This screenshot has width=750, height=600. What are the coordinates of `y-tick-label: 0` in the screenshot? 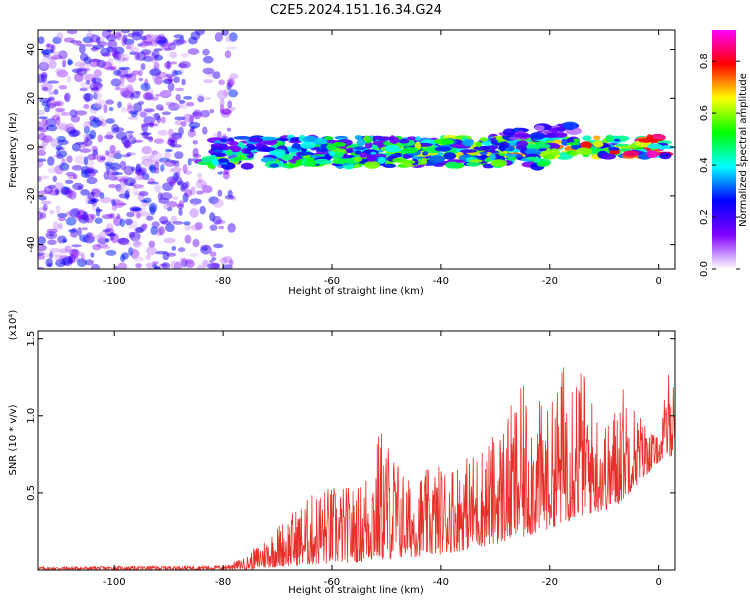 It's located at (31, 147).